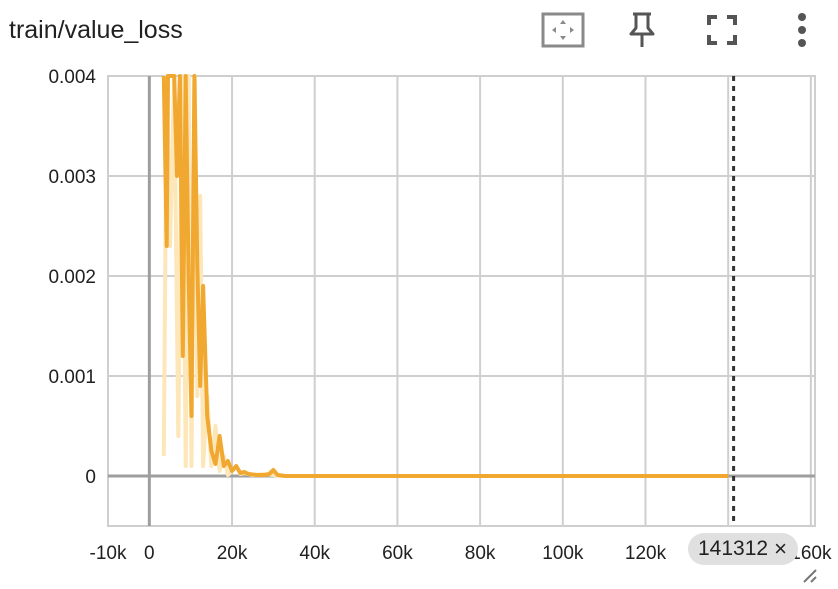 The image size is (838, 589). Describe the element at coordinates (811, 553) in the screenshot. I see `x-tick-label: 160k` at that location.